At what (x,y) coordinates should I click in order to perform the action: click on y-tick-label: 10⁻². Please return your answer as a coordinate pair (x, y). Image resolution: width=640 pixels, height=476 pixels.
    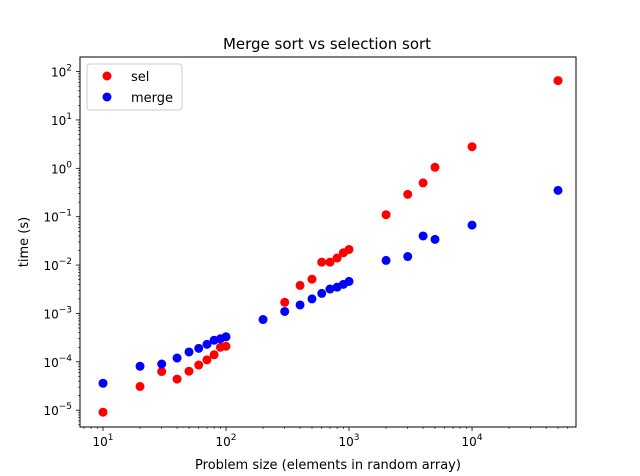
    Looking at the image, I should click on (57, 265).